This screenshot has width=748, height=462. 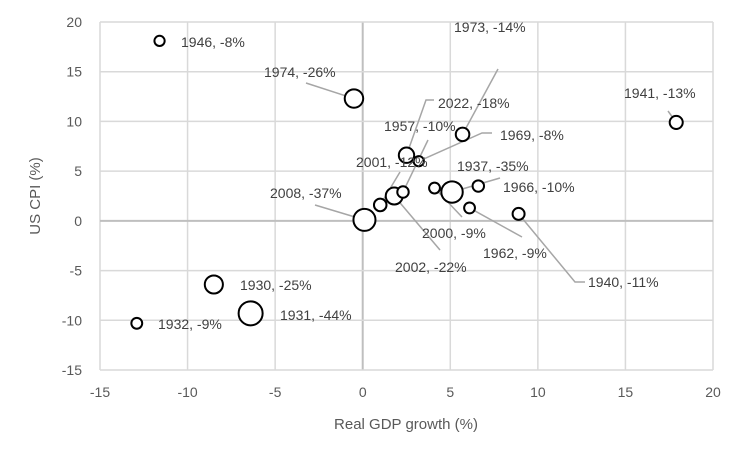 I want to click on data-label-1973: 1973, -14%, so click(x=490, y=27).